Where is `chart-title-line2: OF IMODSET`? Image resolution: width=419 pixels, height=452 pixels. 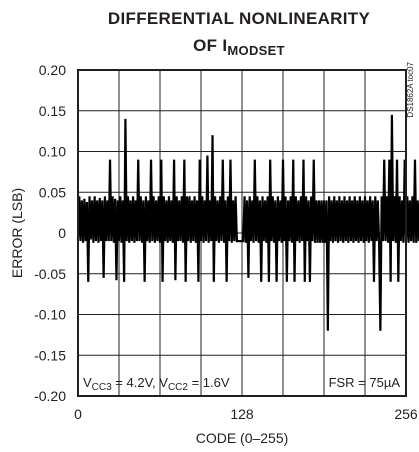
chart-title-line2: OF IMODSET is located at coordinates (239, 47).